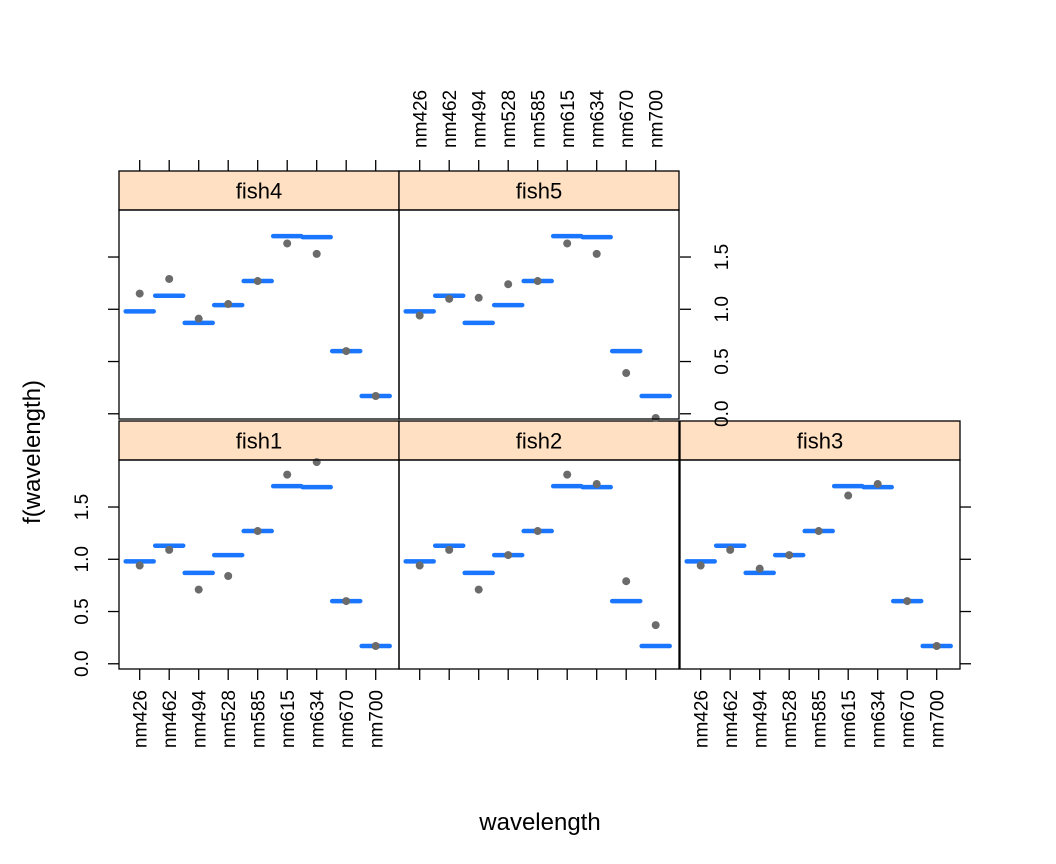 Image resolution: width=1056 pixels, height=864 pixels. Describe the element at coordinates (539, 564) in the screenshot. I see `panel-box-fish2` at that location.